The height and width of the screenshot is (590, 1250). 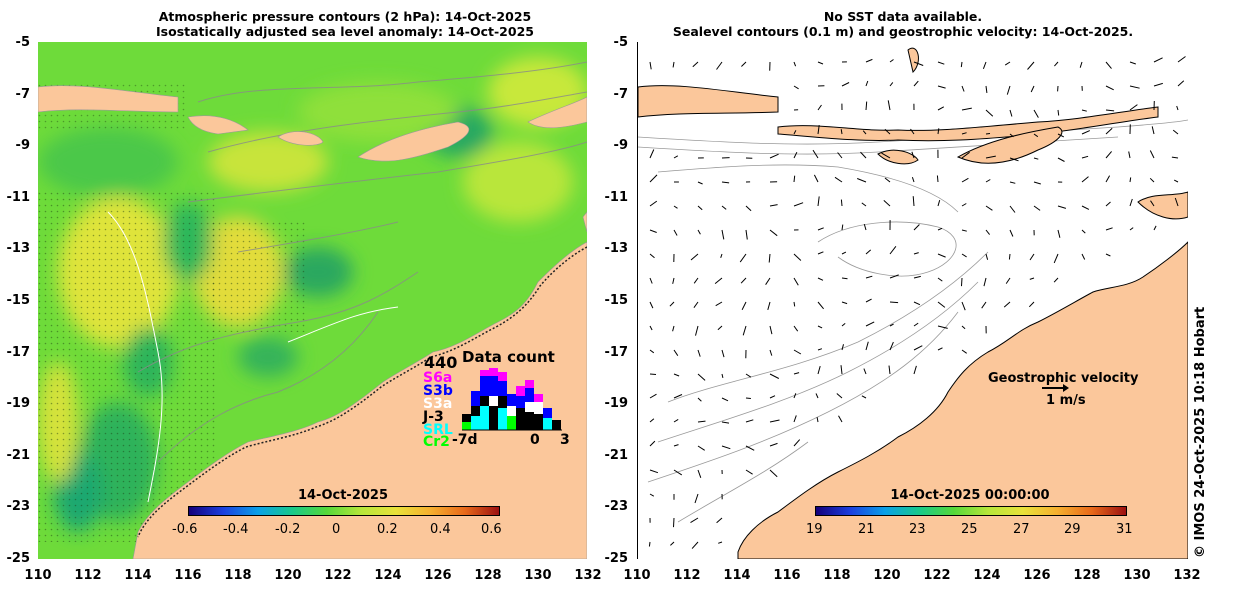 I want to click on left-cb-tick: 0.2, so click(x=387, y=529).